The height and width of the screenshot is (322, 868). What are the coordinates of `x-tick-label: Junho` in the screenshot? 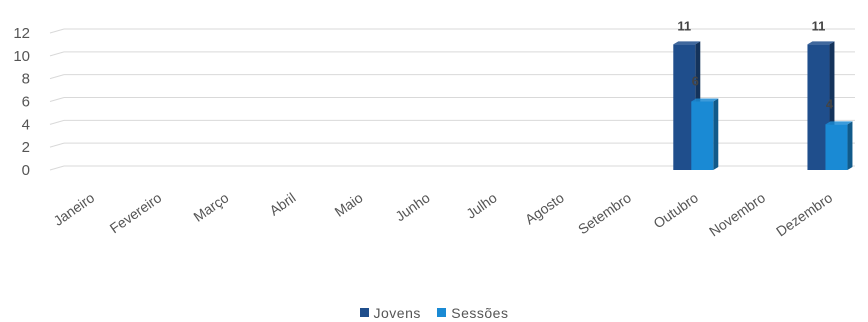 It's located at (412, 206).